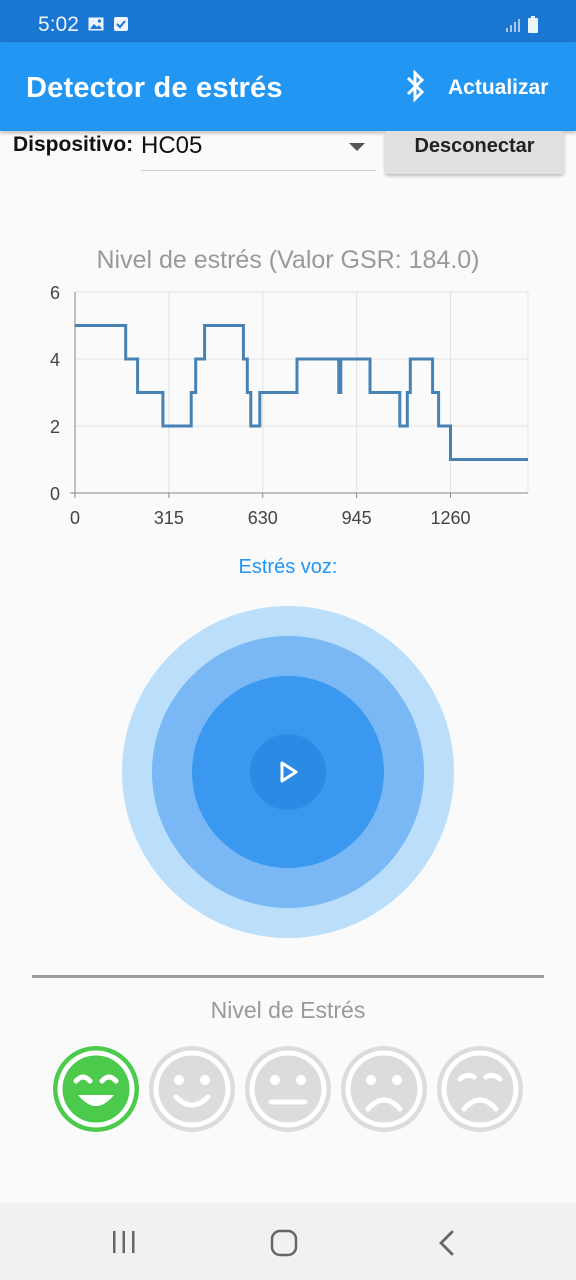 This screenshot has height=1280, width=576. What do you see at coordinates (288, 21) in the screenshot?
I see `status-bar: 5:02` at bounding box center [288, 21].